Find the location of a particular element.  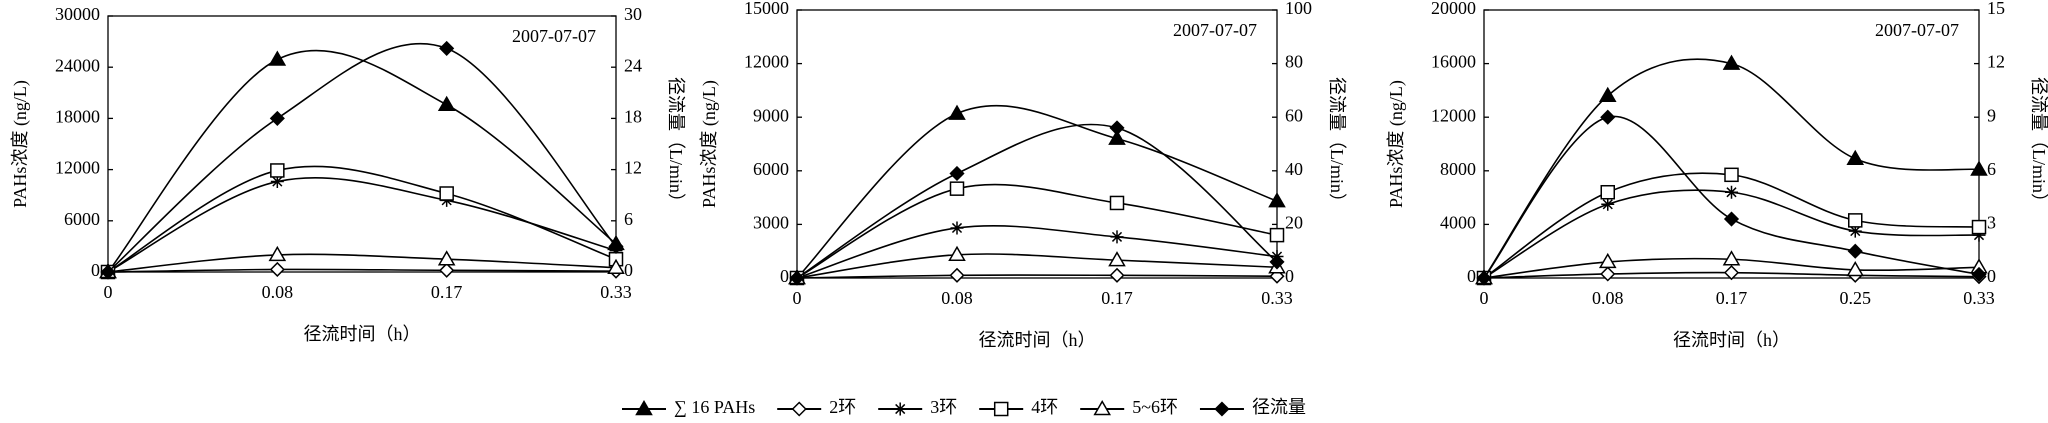

legend-label: 2环 is located at coordinates (842, 407).